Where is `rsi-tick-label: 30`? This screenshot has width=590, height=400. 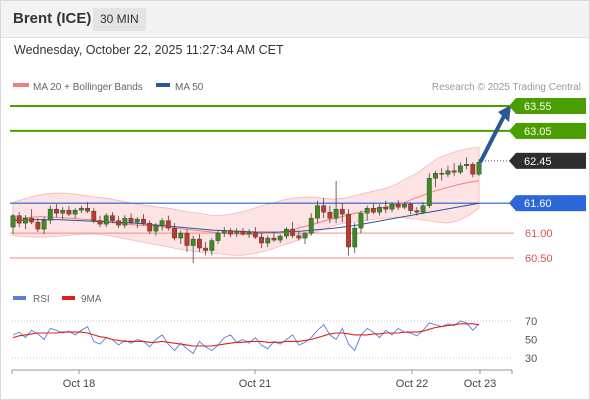
rsi-tick-label: 30 is located at coordinates (531, 359).